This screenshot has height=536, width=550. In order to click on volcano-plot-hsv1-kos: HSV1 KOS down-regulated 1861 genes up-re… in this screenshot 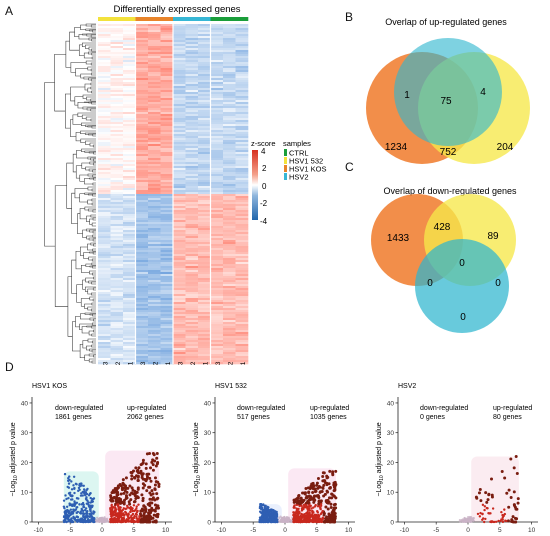, I will do `click(91, 458)`.